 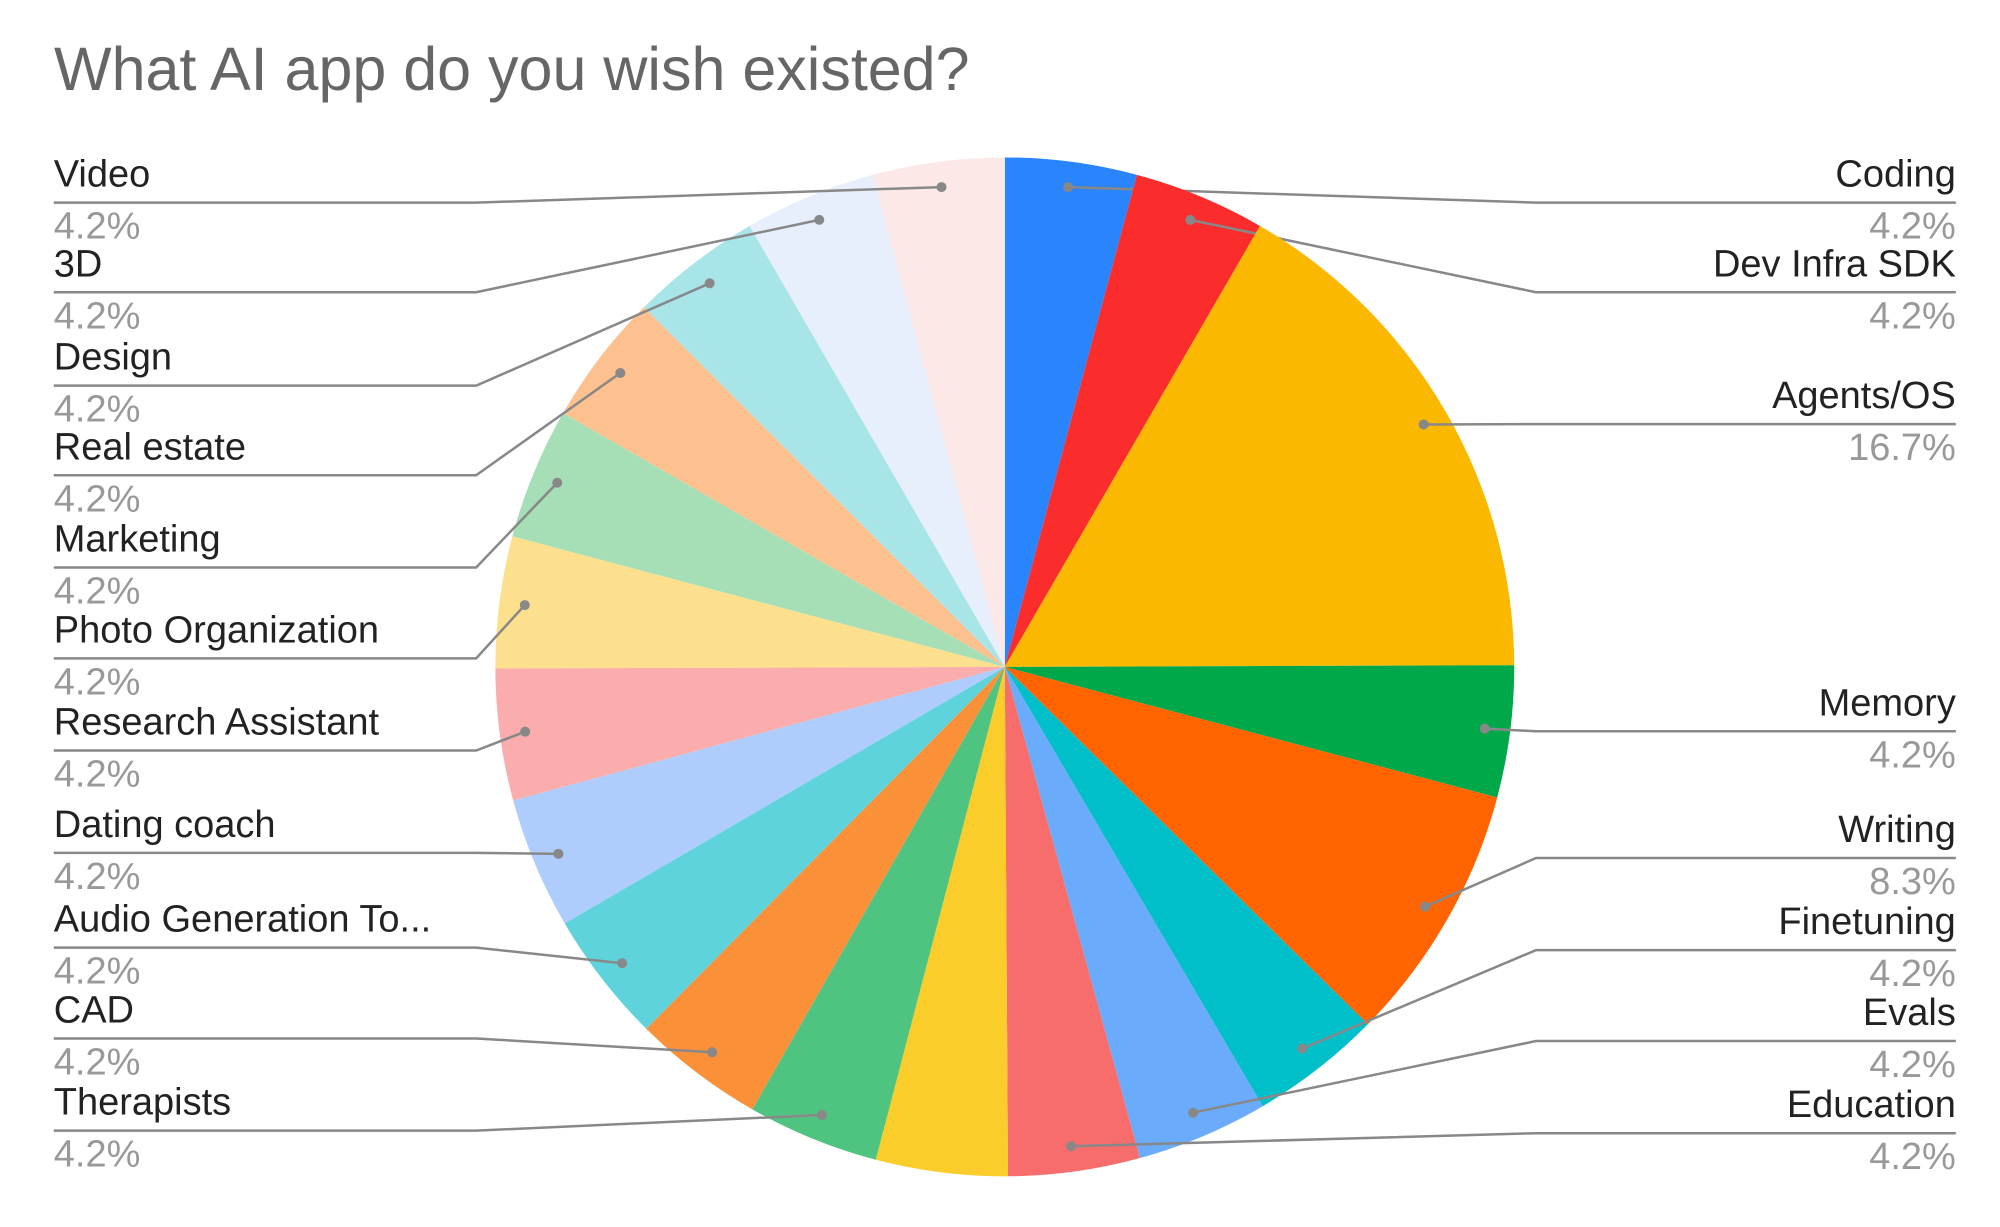 I want to click on slice-label: Finetuning, so click(x=1866, y=922).